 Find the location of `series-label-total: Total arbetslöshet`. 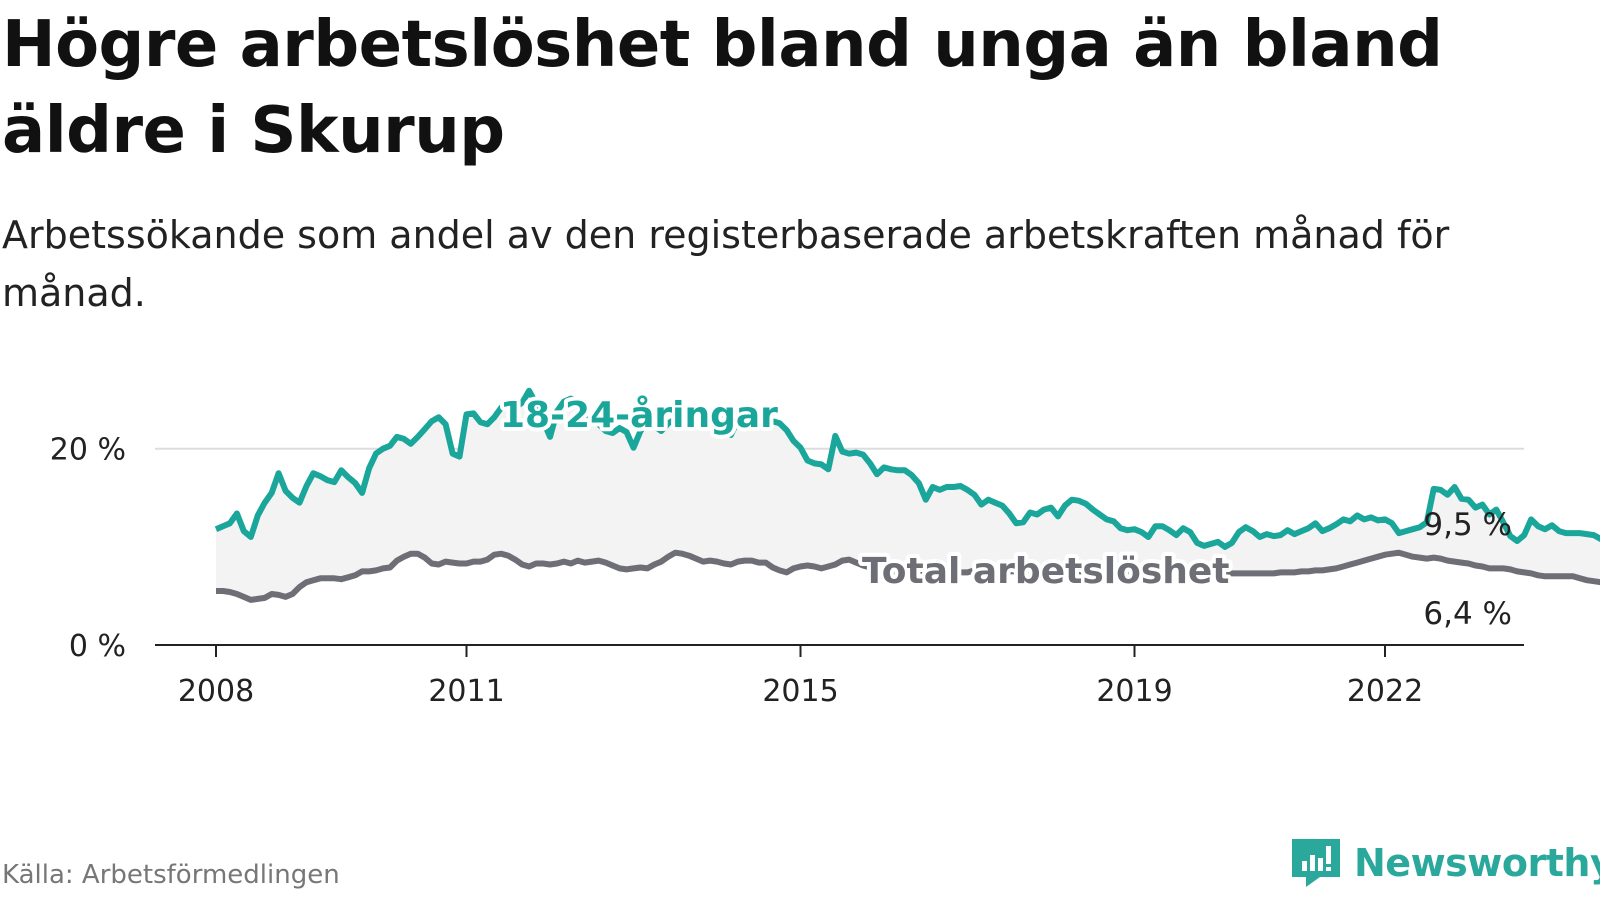

series-label-total: Total arbetslöshet is located at coordinates (1046, 571).